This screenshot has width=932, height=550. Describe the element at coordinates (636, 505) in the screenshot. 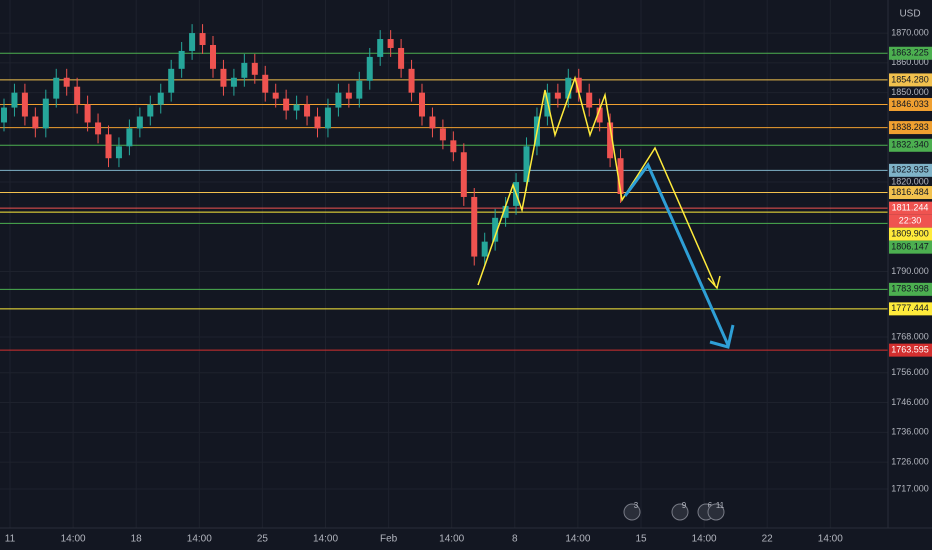

I see `event-count: 3` at that location.